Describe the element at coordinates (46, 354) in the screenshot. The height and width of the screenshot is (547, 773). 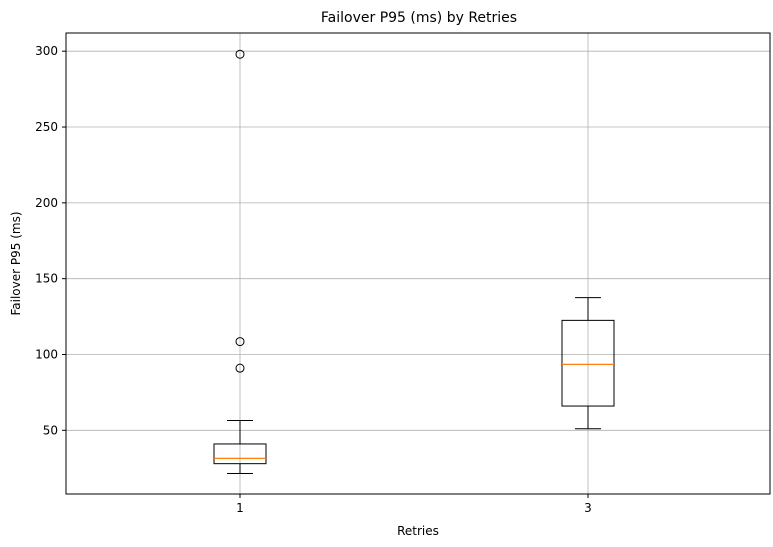
I see `y-tick-label: 100` at that location.